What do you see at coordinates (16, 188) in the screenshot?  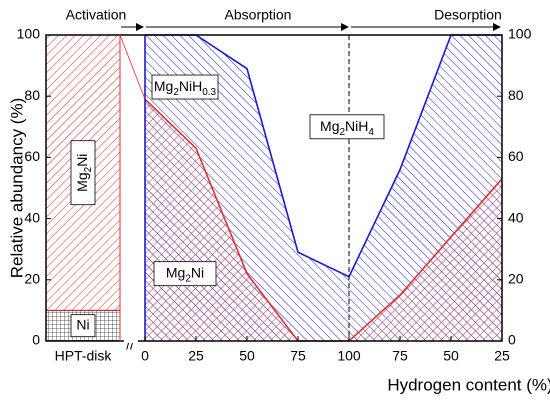 I see `y-axis-label: Relative abundancy (%)` at bounding box center [16, 188].